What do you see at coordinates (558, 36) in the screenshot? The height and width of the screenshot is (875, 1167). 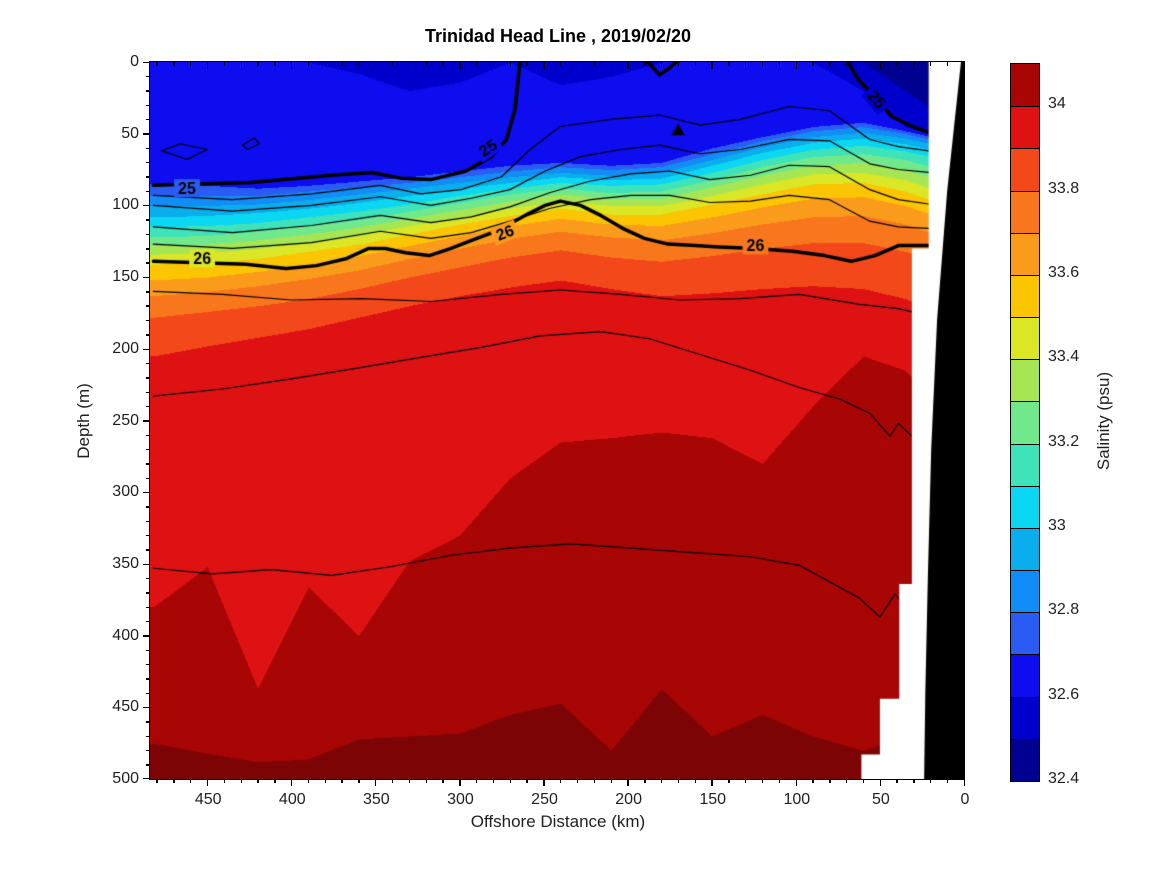 I see `plot-title: Trinidad Head Line , 2019/02/20` at bounding box center [558, 36].